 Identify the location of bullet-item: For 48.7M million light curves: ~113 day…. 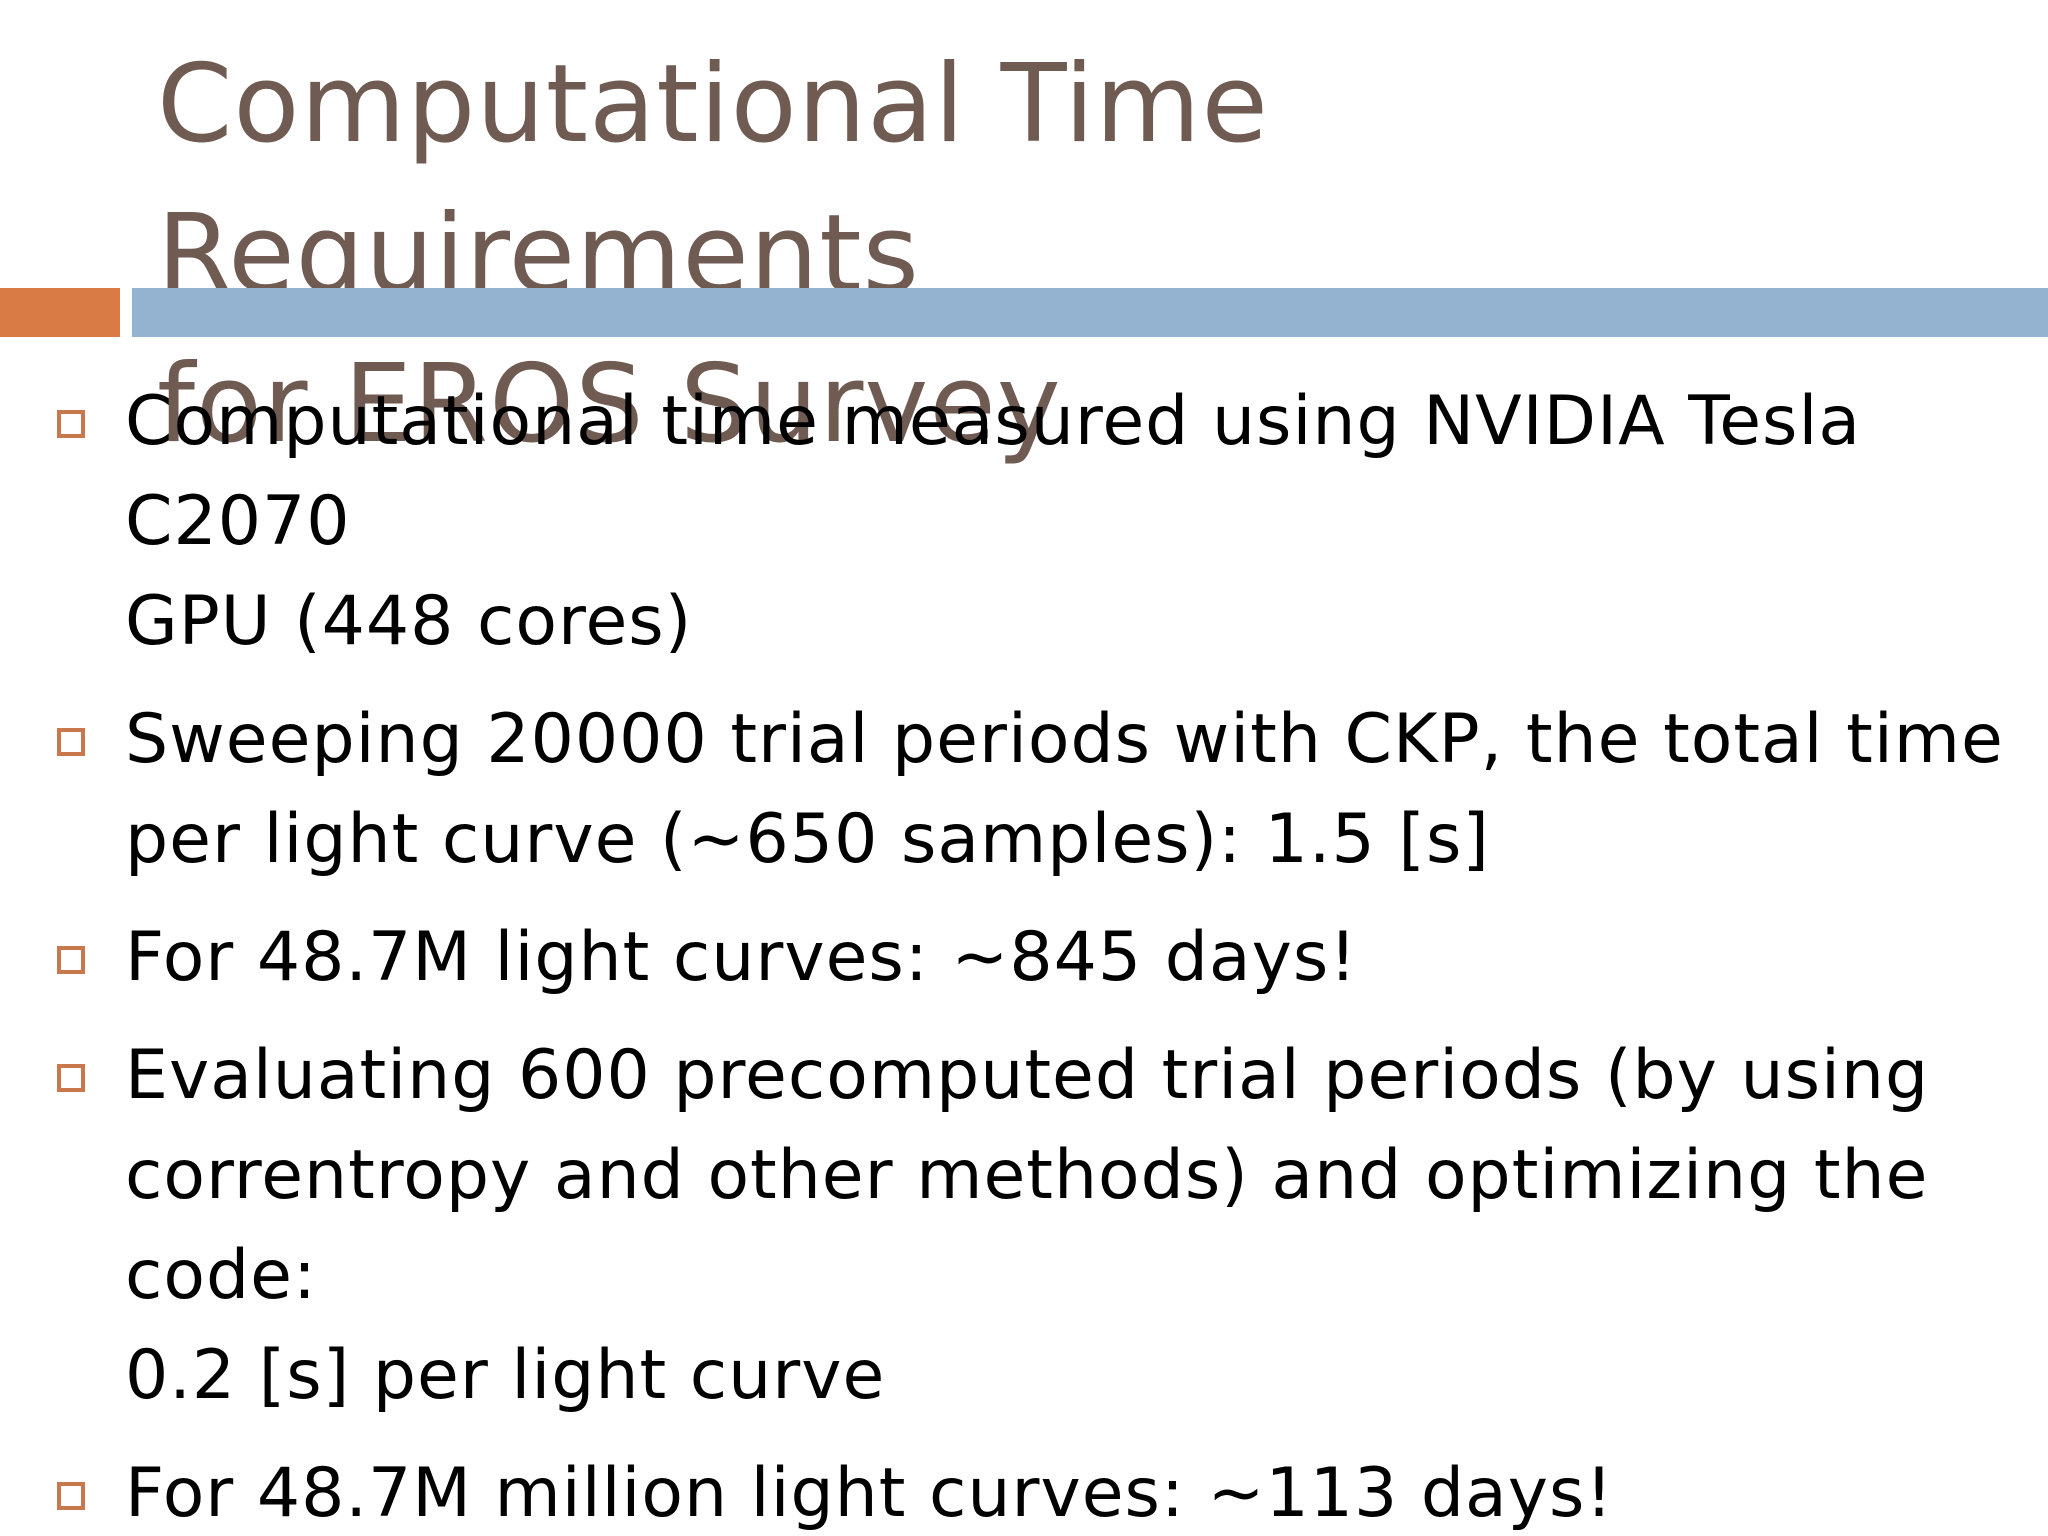
(1024, 1490).